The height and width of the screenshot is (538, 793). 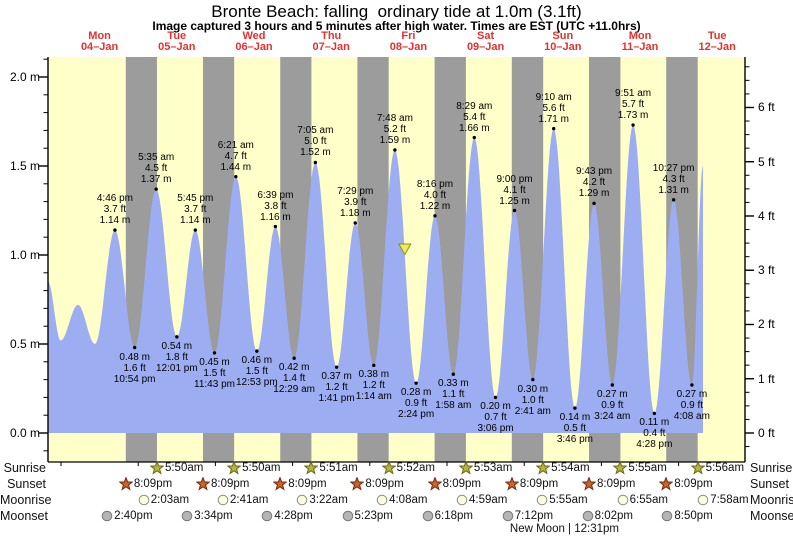 What do you see at coordinates (454, 516) in the screenshot?
I see `astro-time-text: 6:18pm` at bounding box center [454, 516].